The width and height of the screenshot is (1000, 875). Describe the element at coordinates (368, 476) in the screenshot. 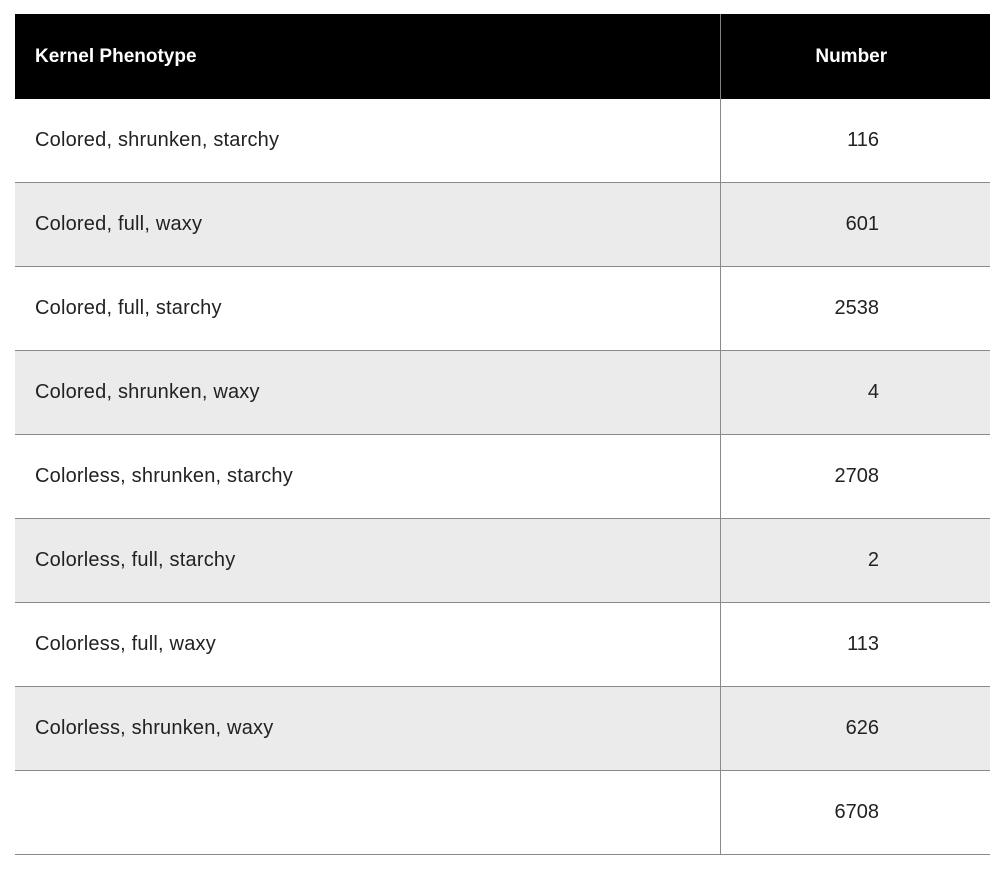

I see `phenotype-cell: Colorless, shrunken, starchy` at that location.